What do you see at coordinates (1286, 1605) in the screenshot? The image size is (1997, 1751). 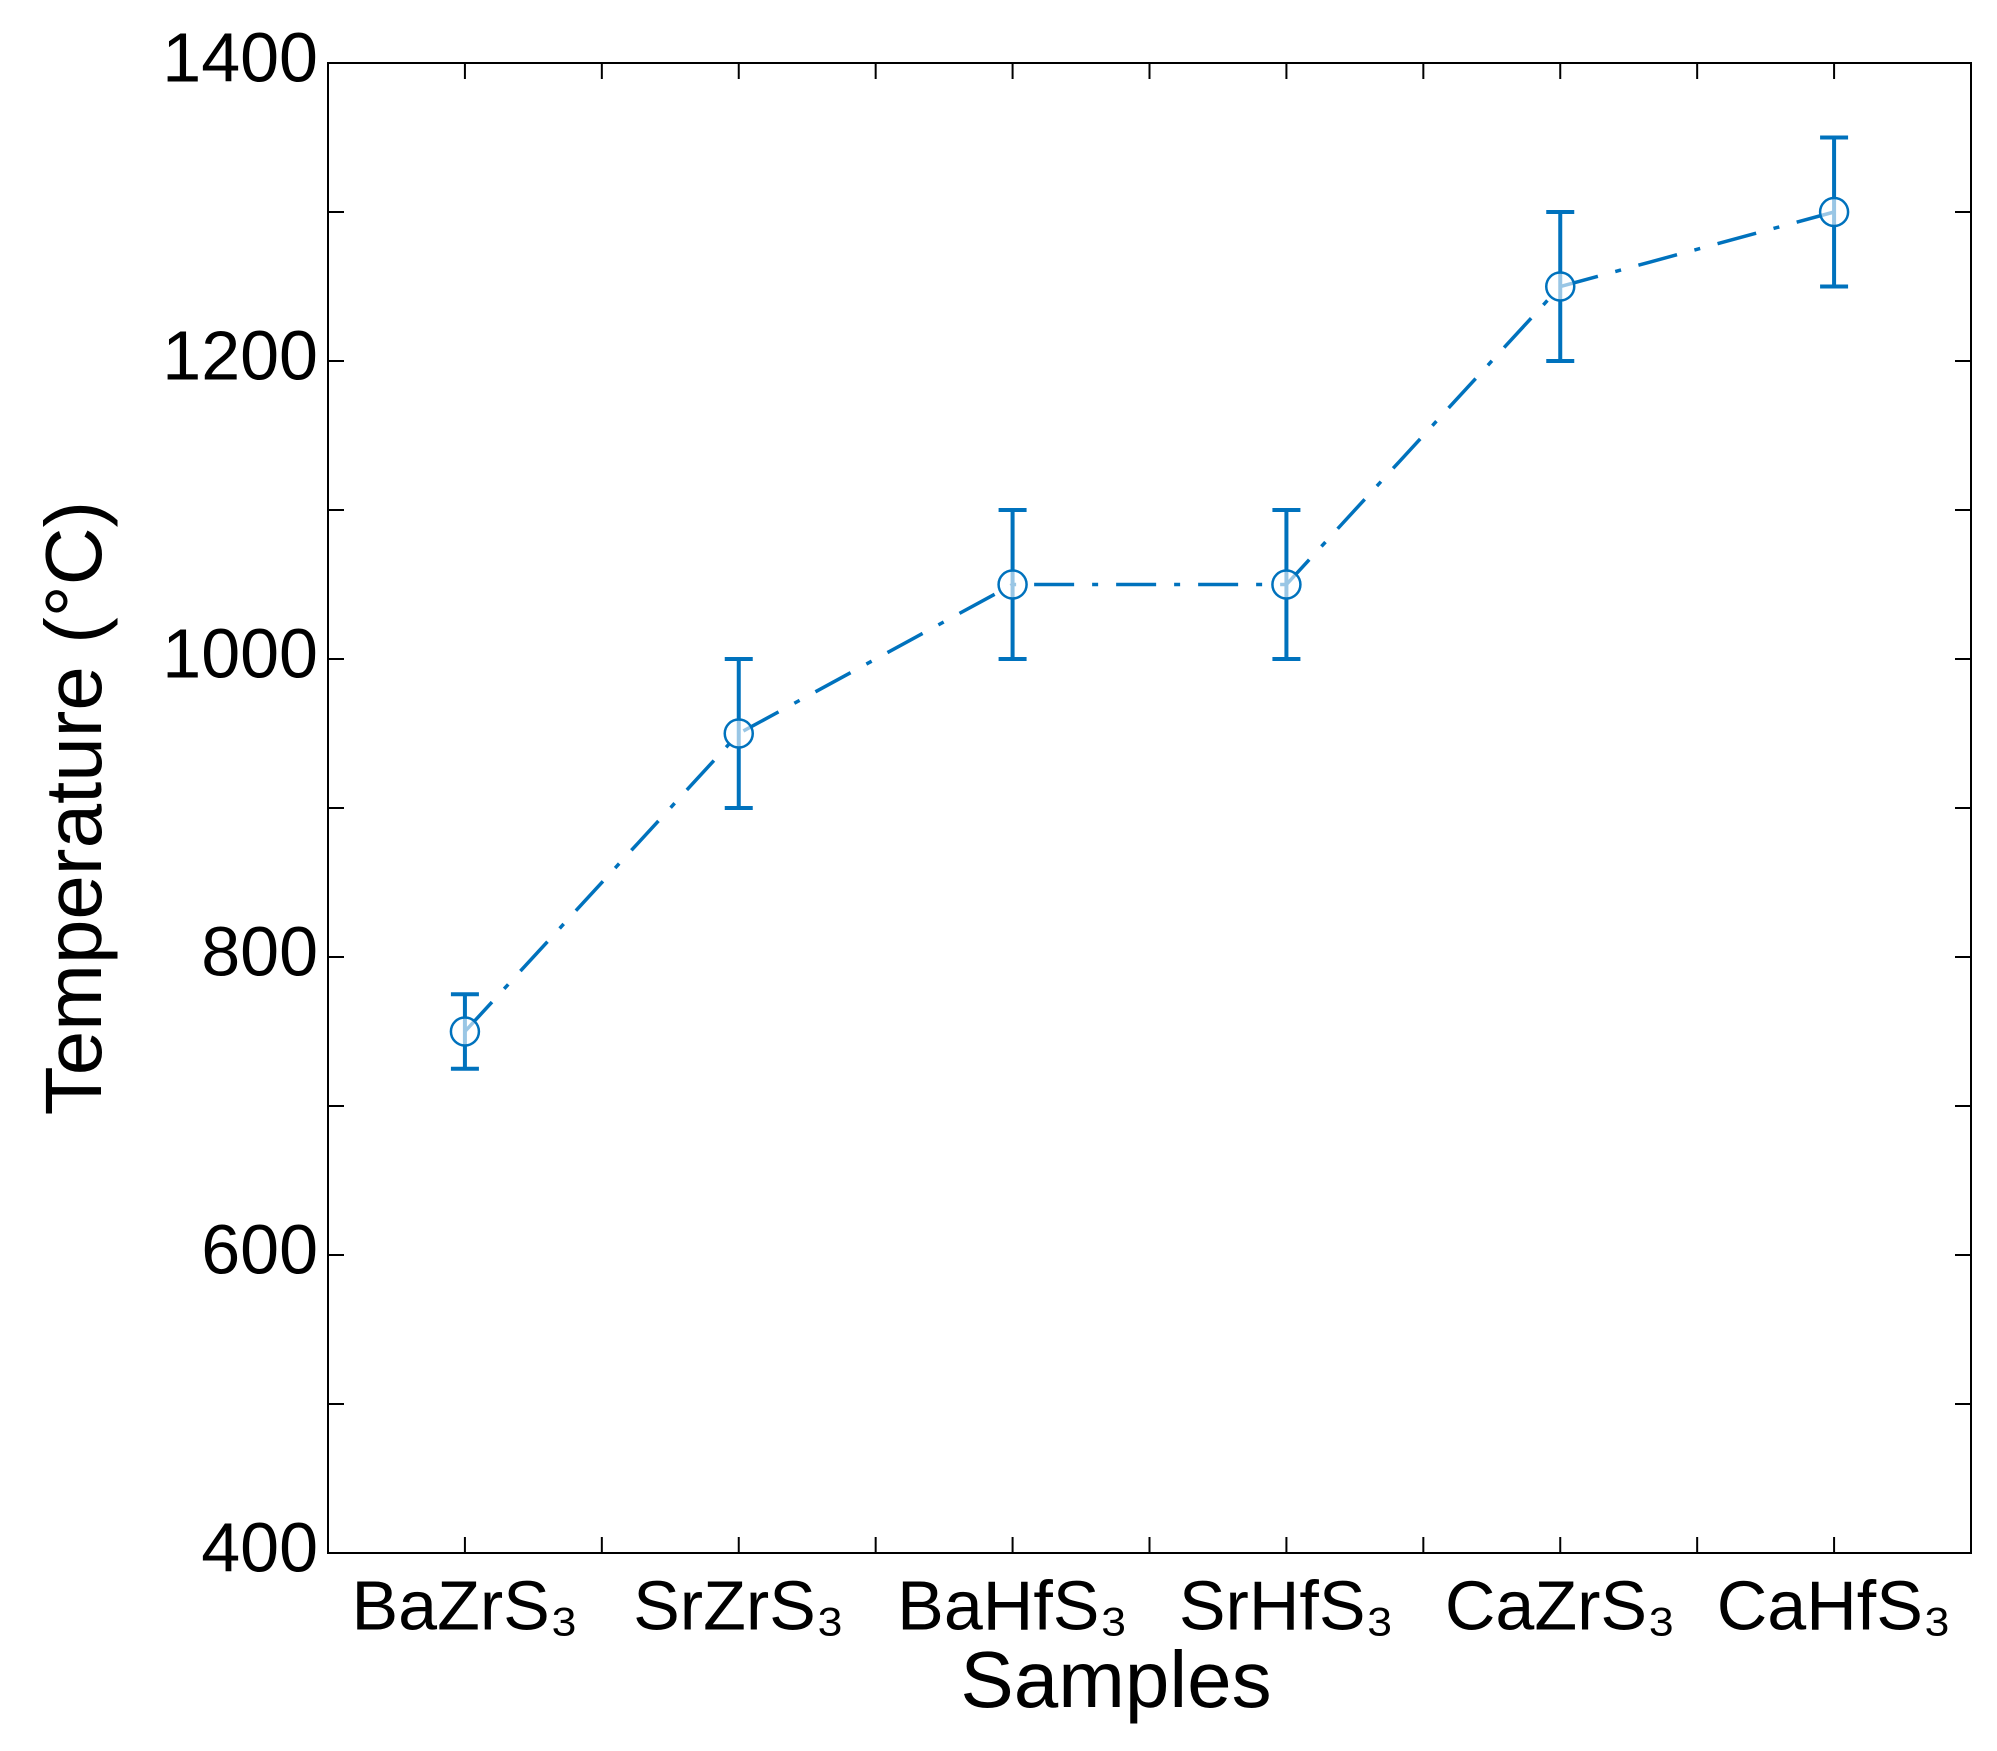 I see `x-tick-label: SrHfS₃` at bounding box center [1286, 1605].